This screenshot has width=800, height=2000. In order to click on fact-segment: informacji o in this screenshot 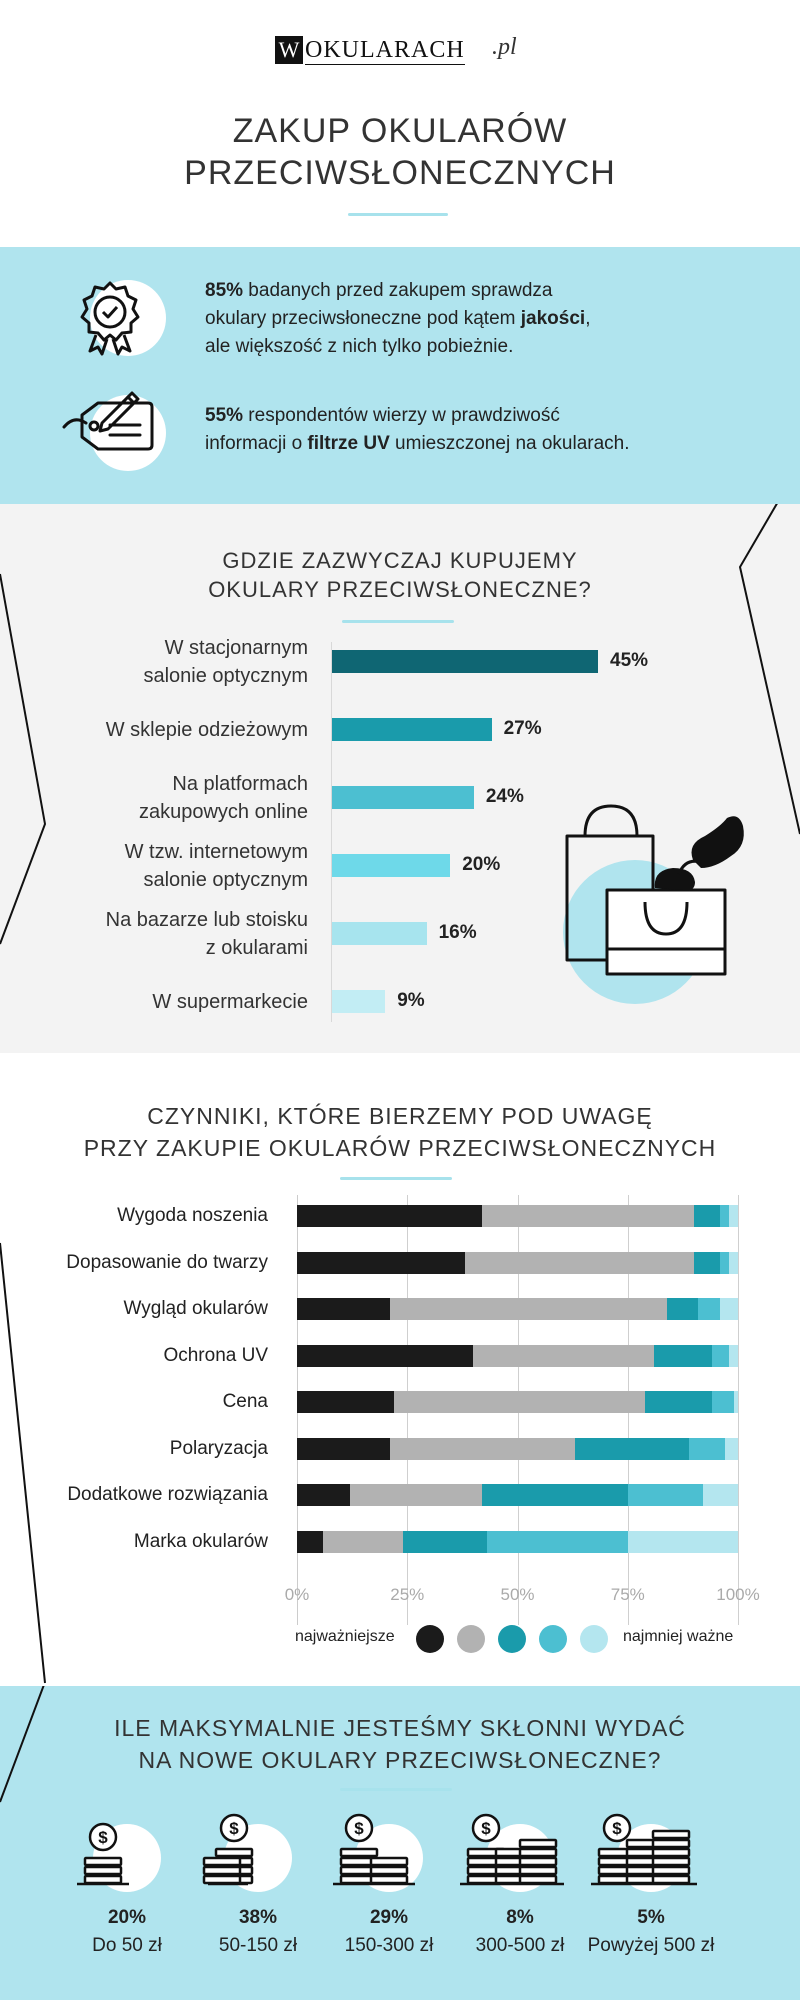, I will do `click(256, 443)`.